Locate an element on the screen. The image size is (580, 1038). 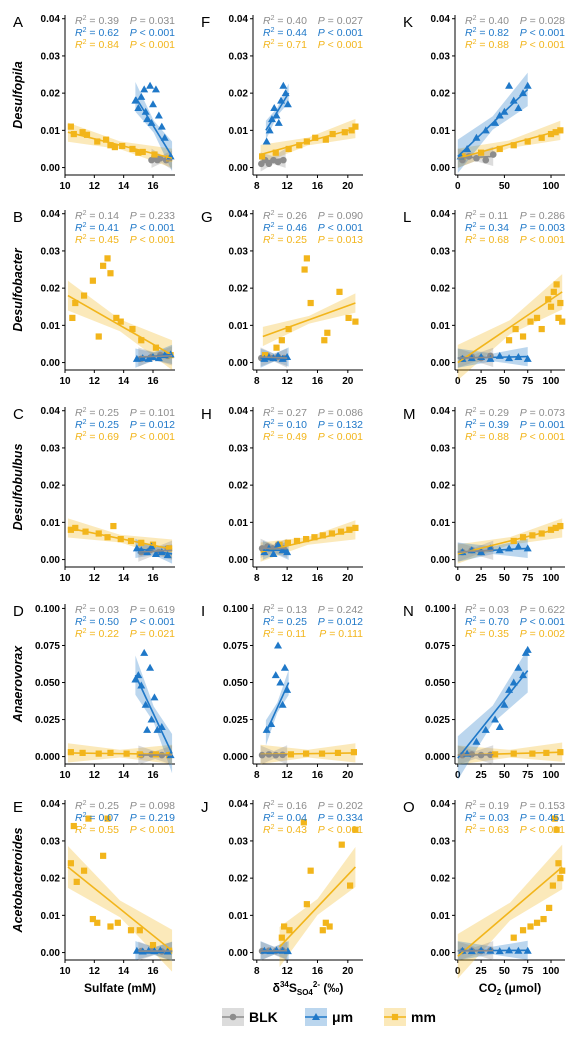
stat-line-BLK: R2 = 0.16 is located at coordinates (285, 806).